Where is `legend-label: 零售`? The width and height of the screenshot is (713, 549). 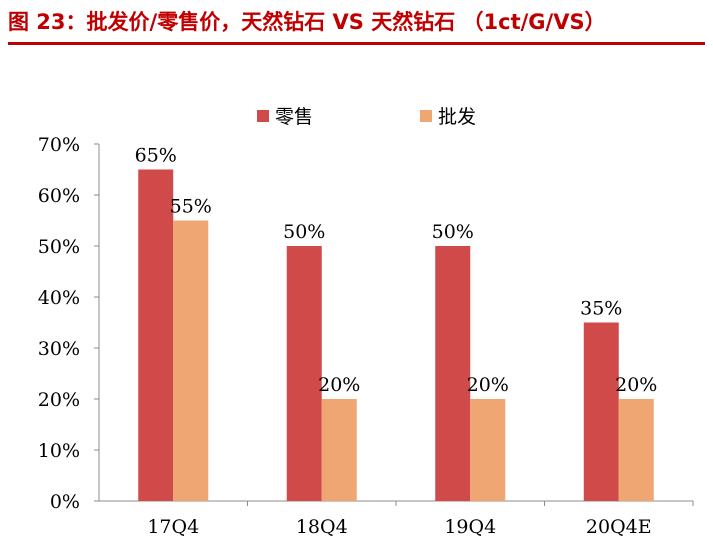
legend-label: 零售 is located at coordinates (294, 117).